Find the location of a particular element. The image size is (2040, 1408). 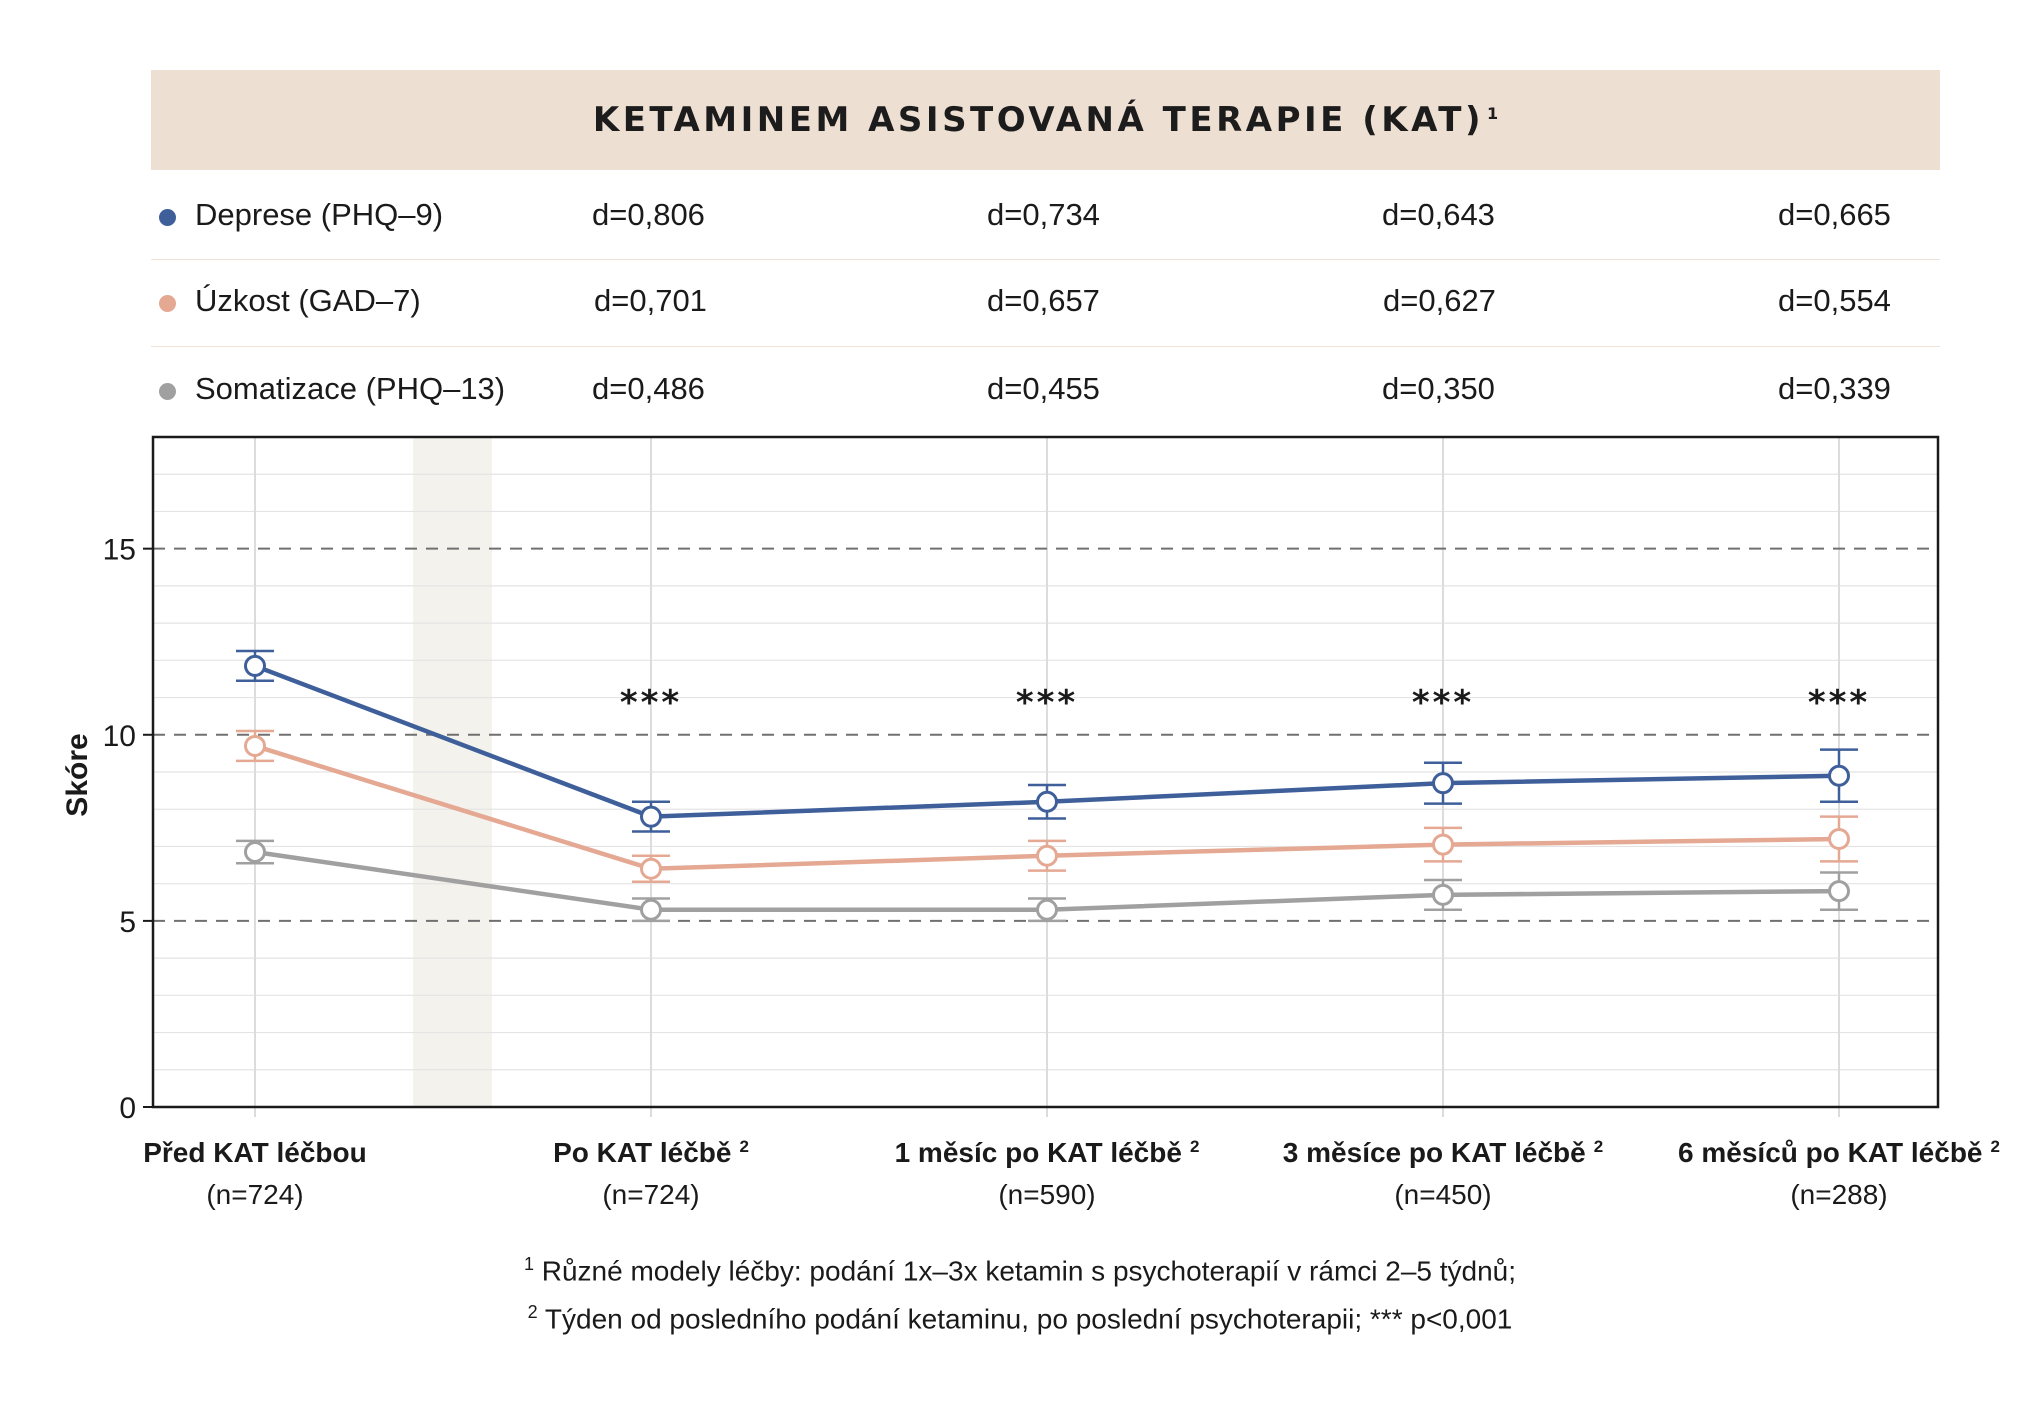

footnote-marker: 2 is located at coordinates (532, 1312).